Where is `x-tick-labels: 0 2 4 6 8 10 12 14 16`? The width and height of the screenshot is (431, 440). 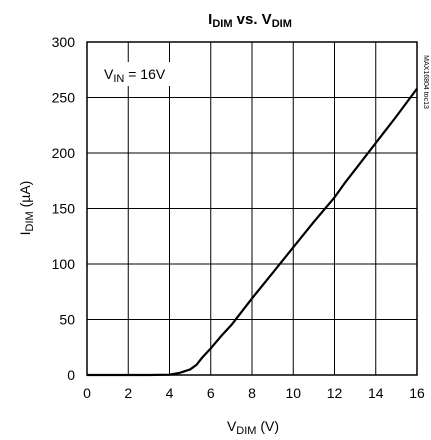
x-tick-labels: 0 2 4 6 8 10 12 14 16 is located at coordinates (254, 393).